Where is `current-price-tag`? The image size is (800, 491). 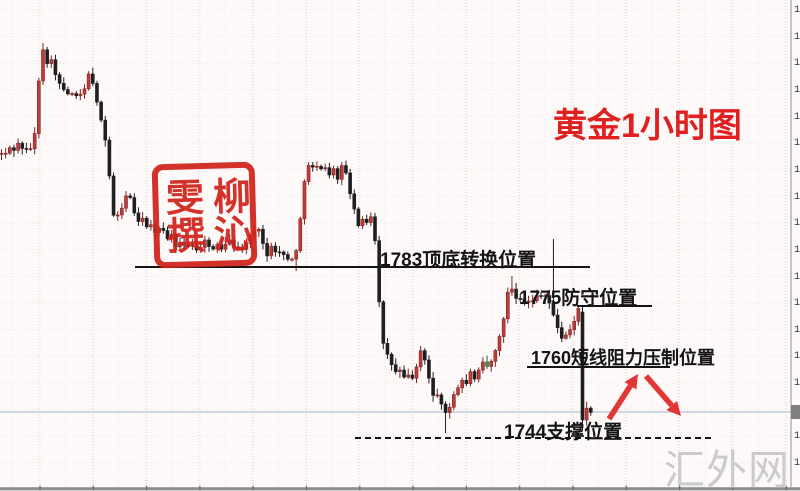
current-price-tag is located at coordinates (795, 412).